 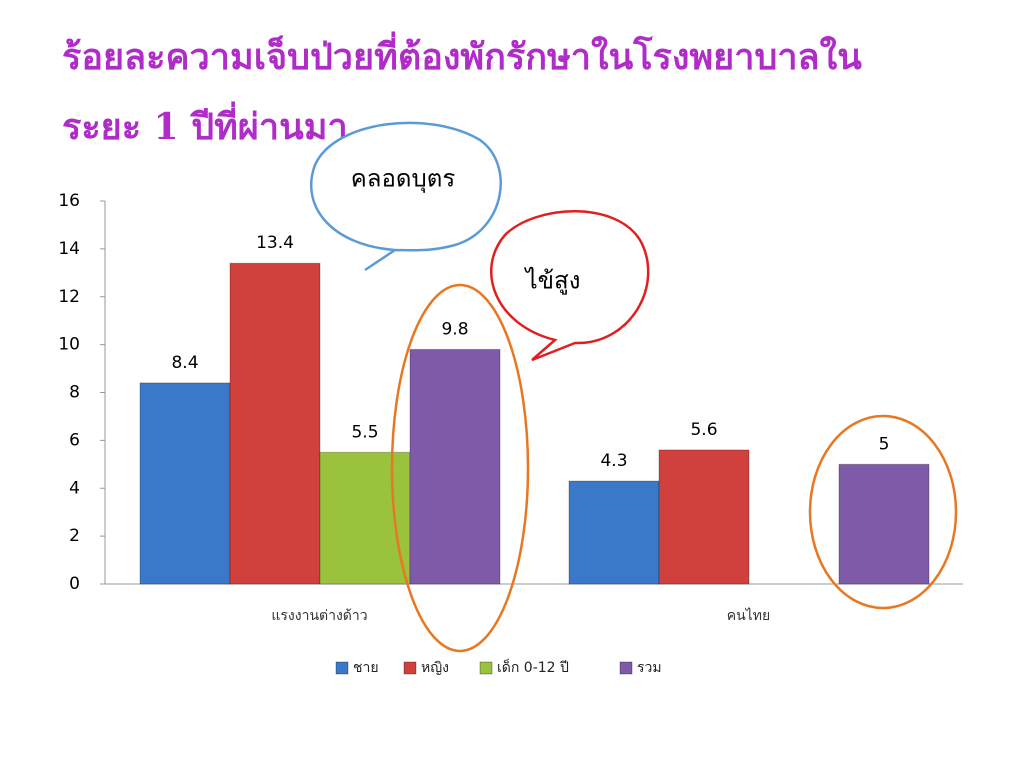 I want to click on y-tick-label: 16, so click(x=69, y=201).